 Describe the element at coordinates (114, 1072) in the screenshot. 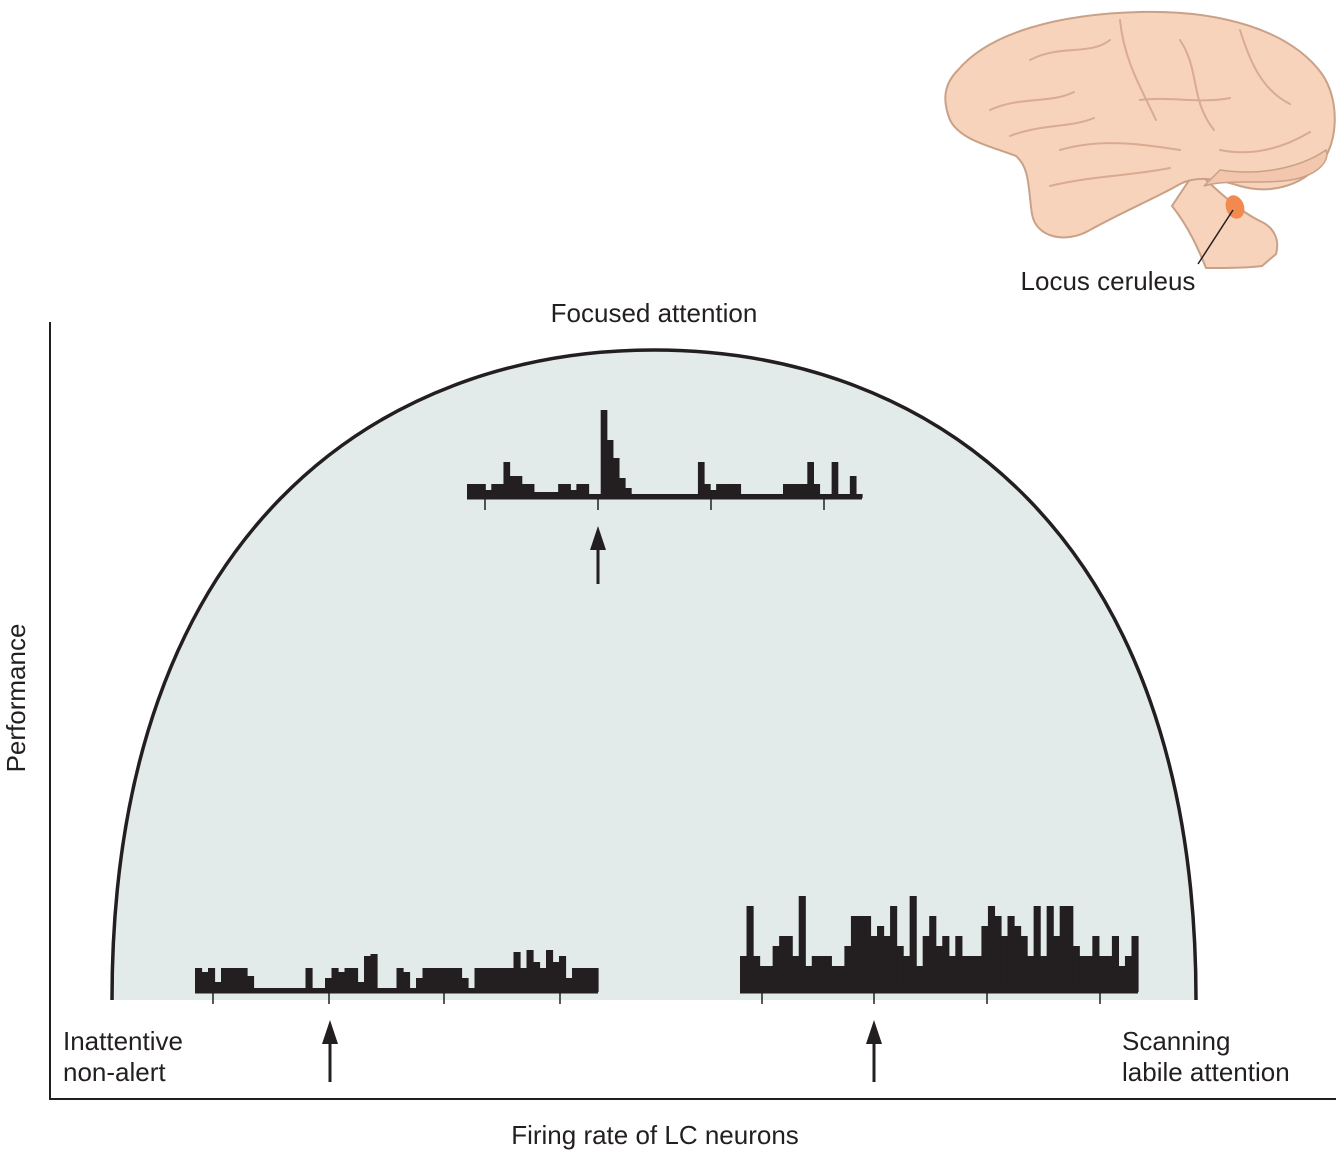

I see `non-alert-label: non-alert` at that location.